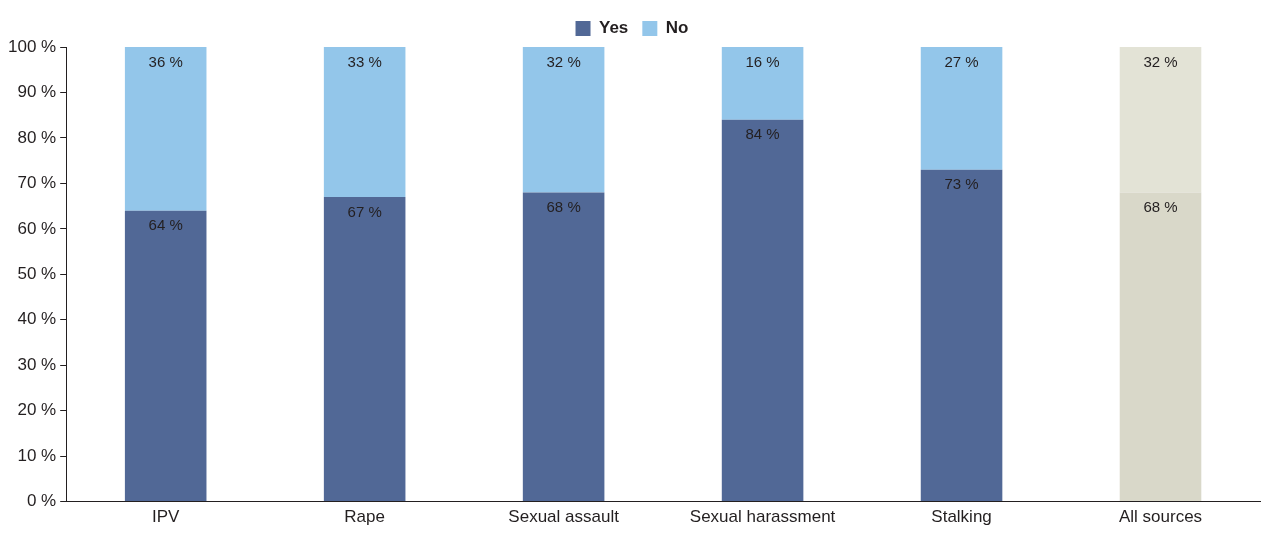 Image resolution: width=1276 pixels, height=534 pixels. Describe the element at coordinates (37, 364) in the screenshot. I see `y-tick-label: 30 %` at that location.